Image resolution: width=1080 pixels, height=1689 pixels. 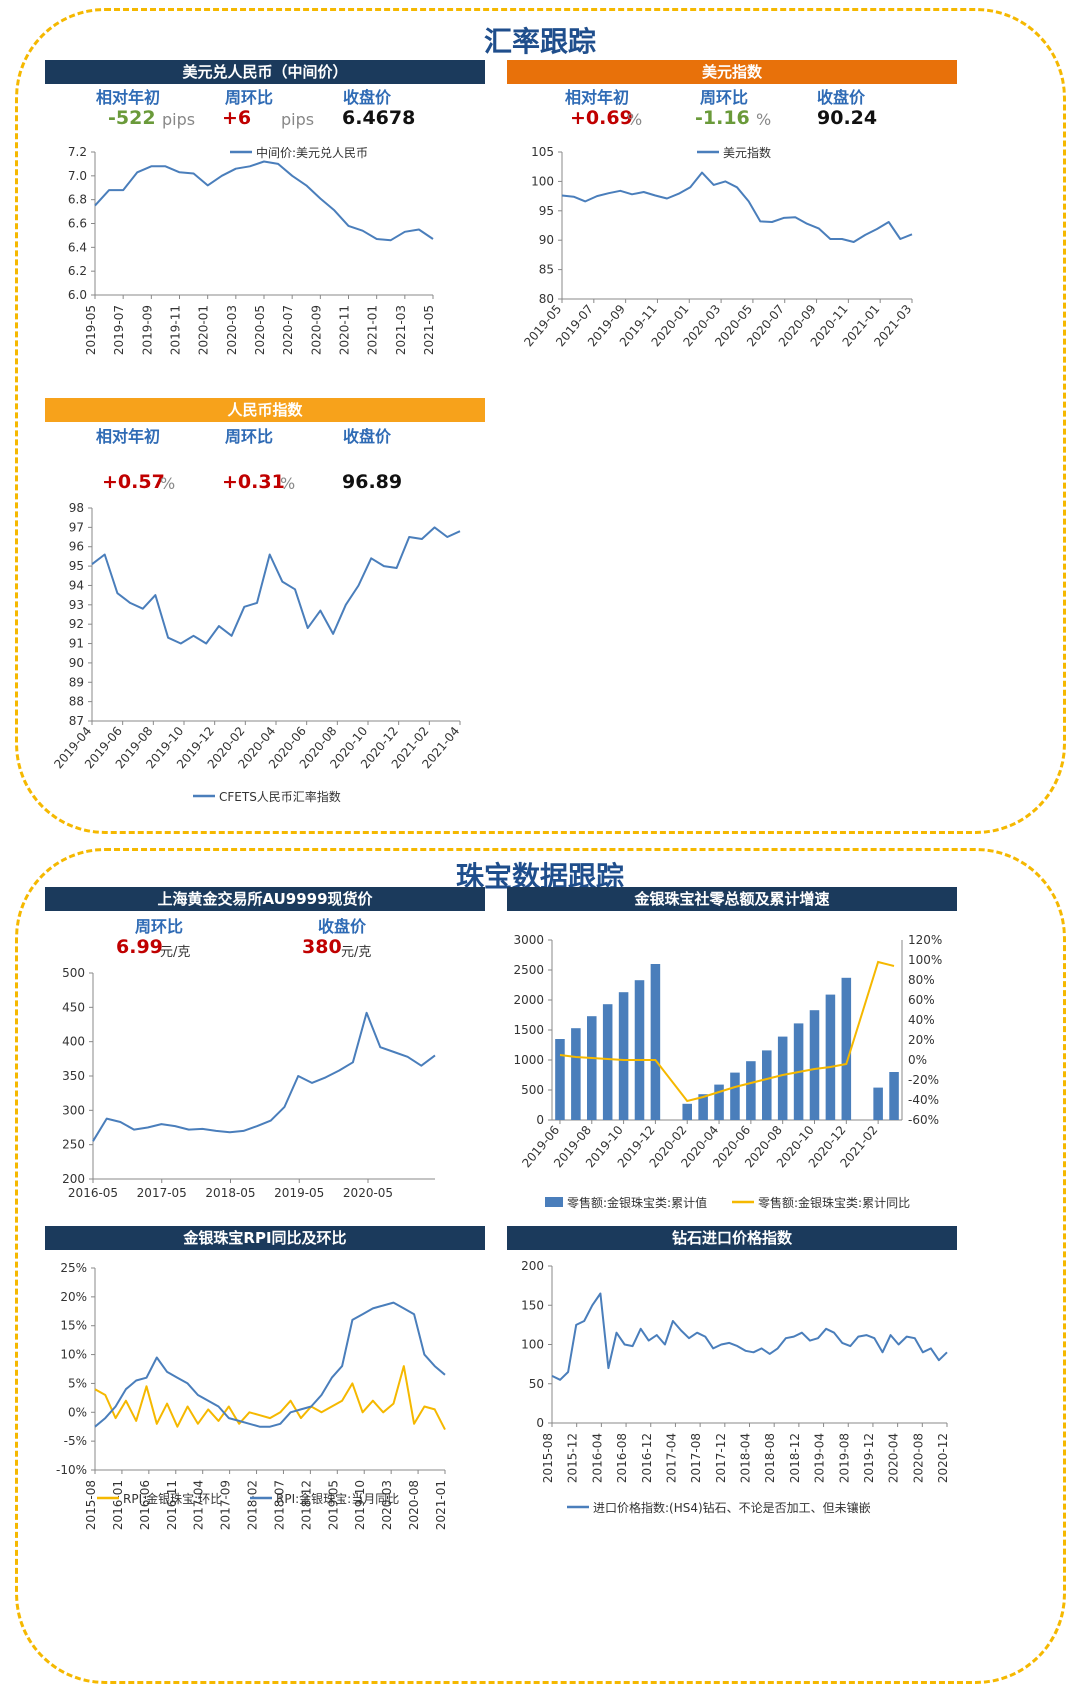 What do you see at coordinates (844, 1458) in the screenshot?
I see `x-tick-label: 2019-08` at bounding box center [844, 1458].